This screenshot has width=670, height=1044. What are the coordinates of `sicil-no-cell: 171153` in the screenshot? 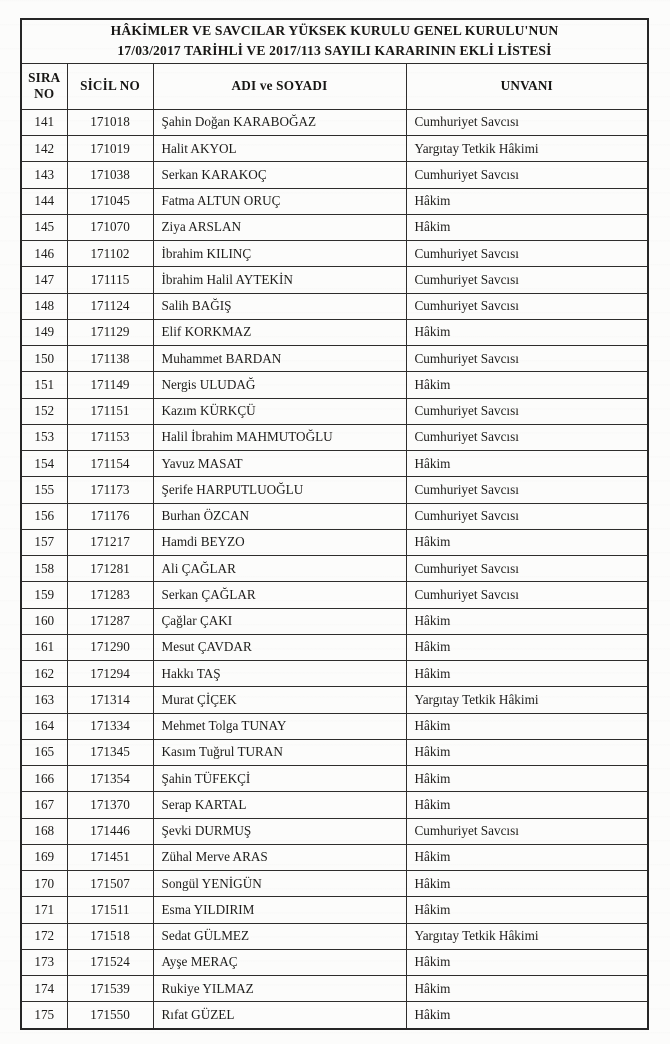 It's located at (110, 437).